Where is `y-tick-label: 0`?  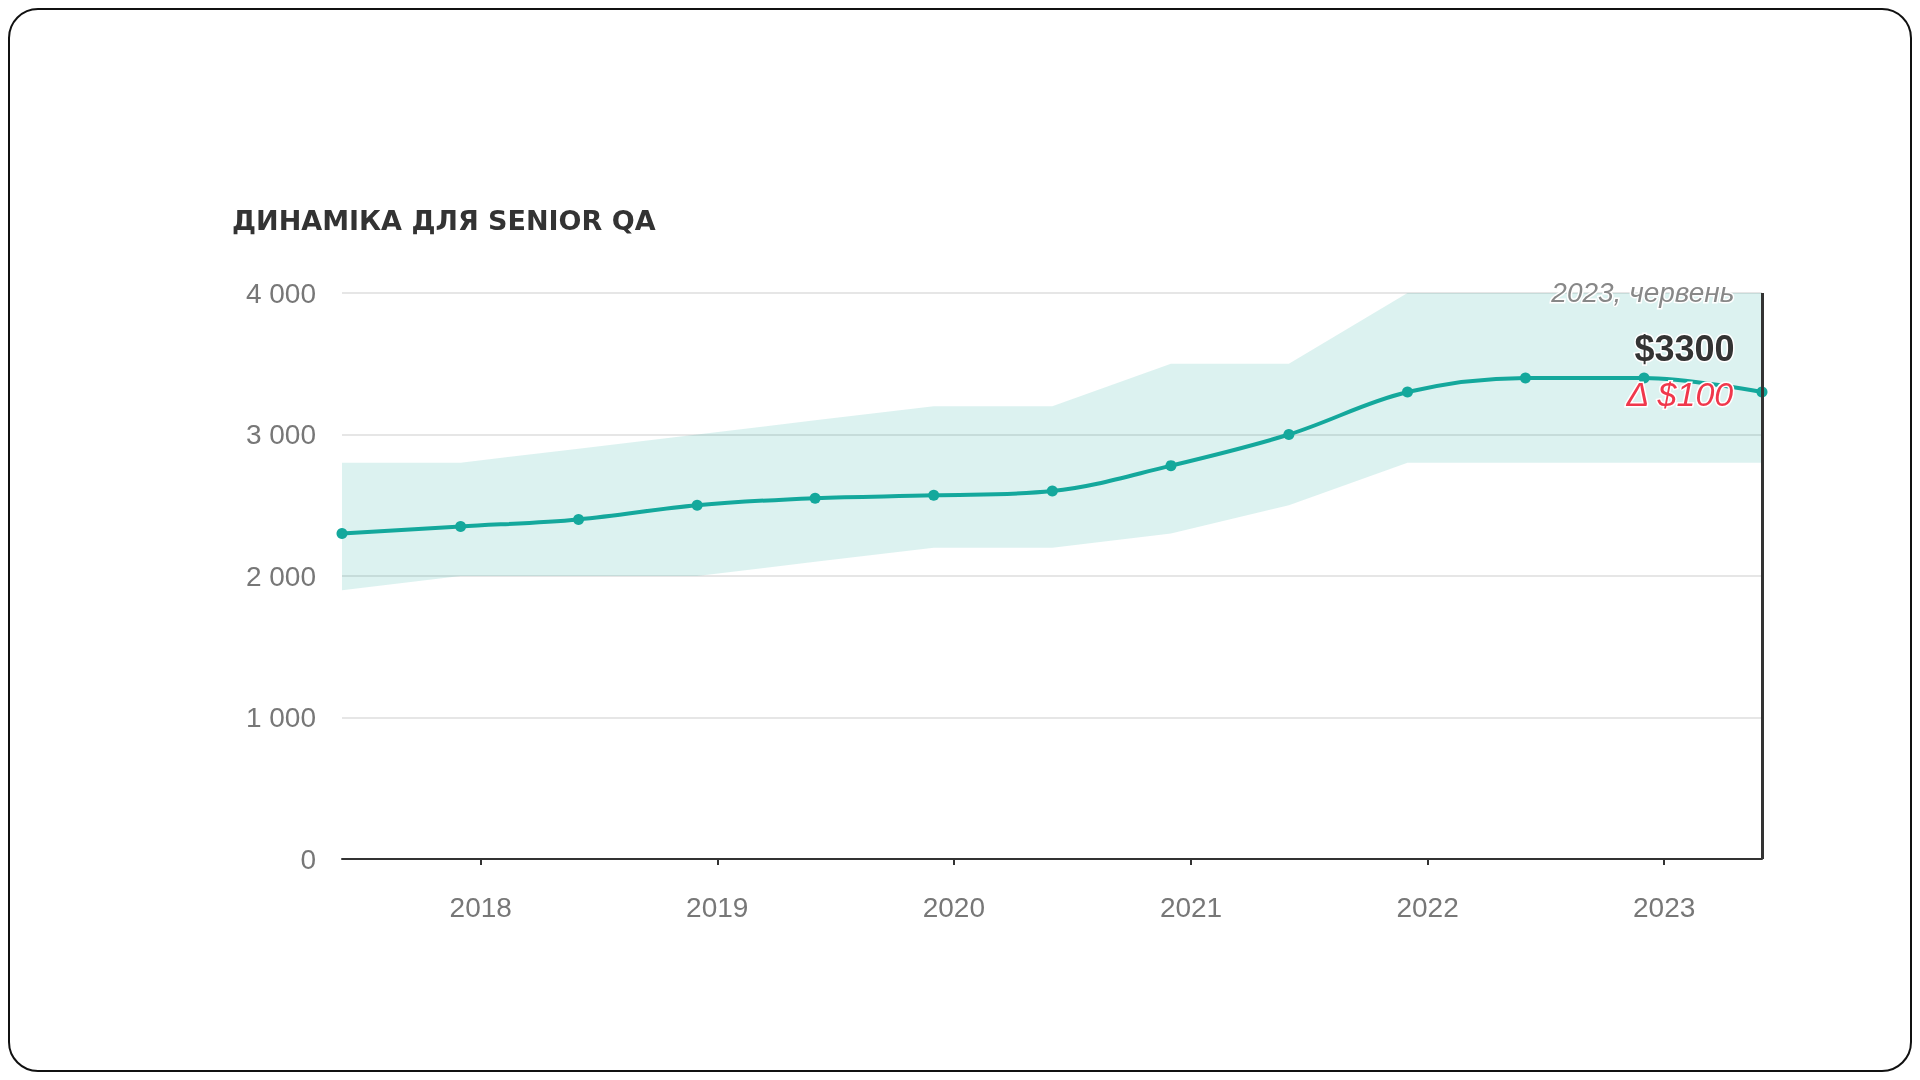
y-tick-label: 0 is located at coordinates (308, 859).